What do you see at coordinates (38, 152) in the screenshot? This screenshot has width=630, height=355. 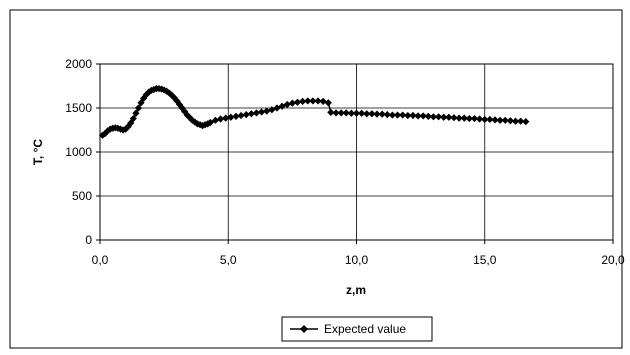 I see `y-axis-label: T, °C` at bounding box center [38, 152].